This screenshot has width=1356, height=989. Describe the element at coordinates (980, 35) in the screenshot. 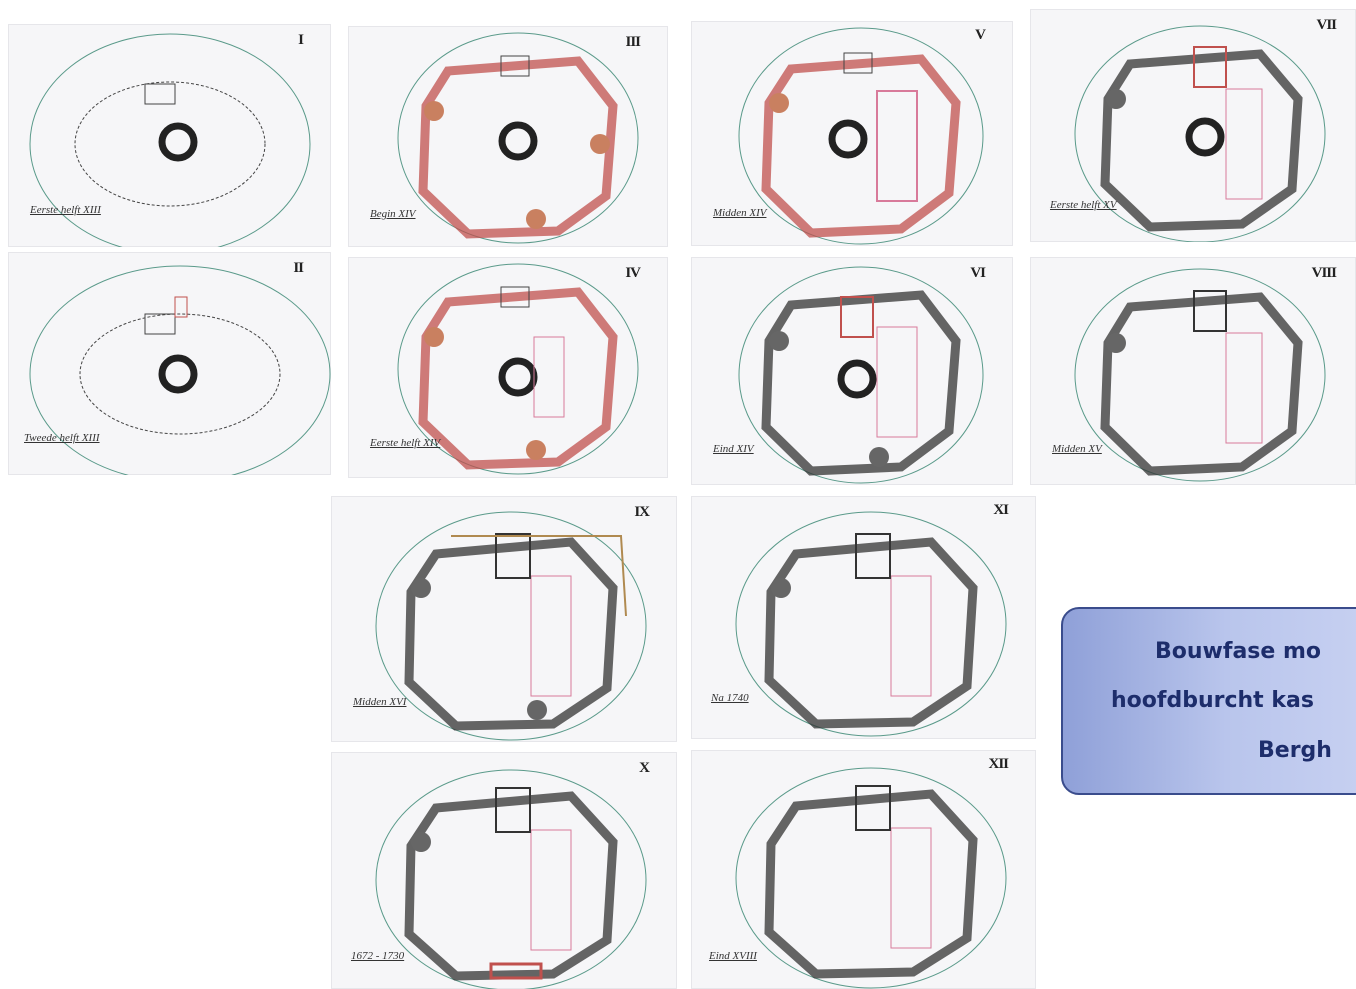

I see `phase-number: V` at that location.